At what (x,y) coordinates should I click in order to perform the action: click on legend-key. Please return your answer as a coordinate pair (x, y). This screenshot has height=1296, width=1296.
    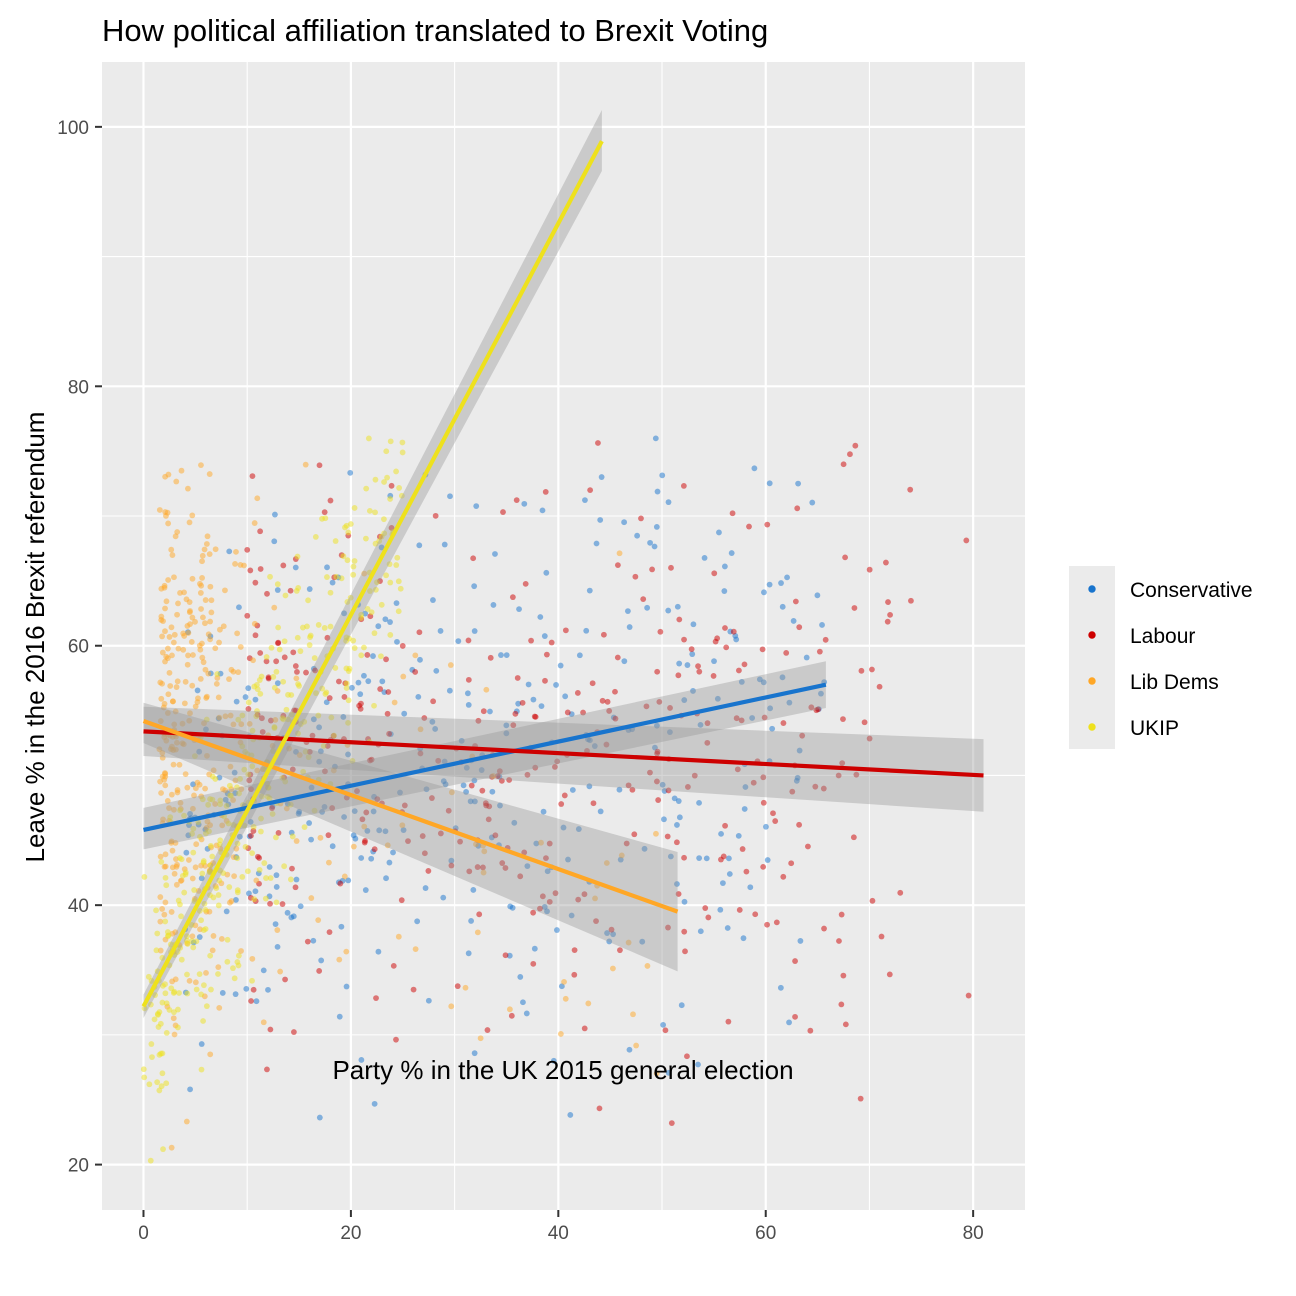
    Looking at the image, I should click on (1092, 589).